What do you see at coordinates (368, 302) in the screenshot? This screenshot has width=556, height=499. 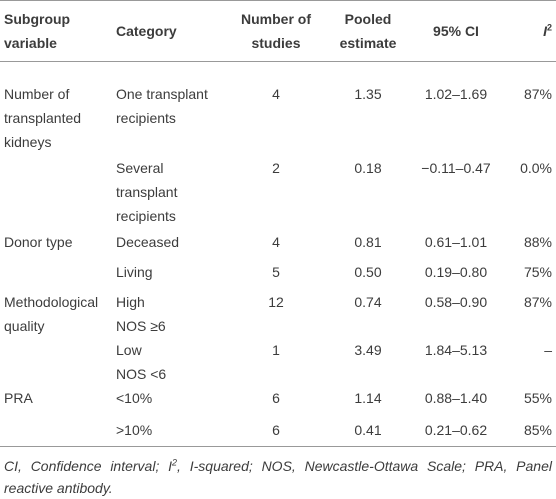 I see `pooled-cell: 0.74` at bounding box center [368, 302].